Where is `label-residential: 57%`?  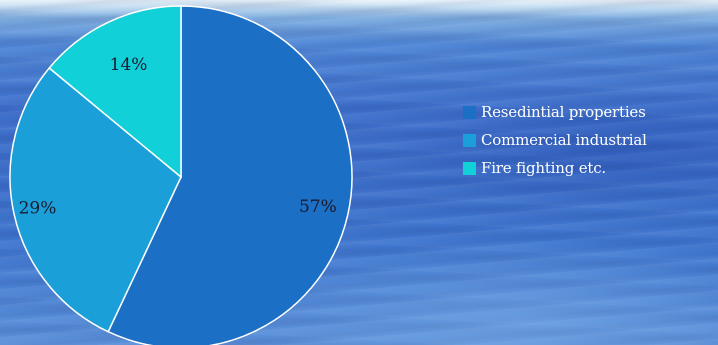 label-residential: 57% is located at coordinates (318, 207).